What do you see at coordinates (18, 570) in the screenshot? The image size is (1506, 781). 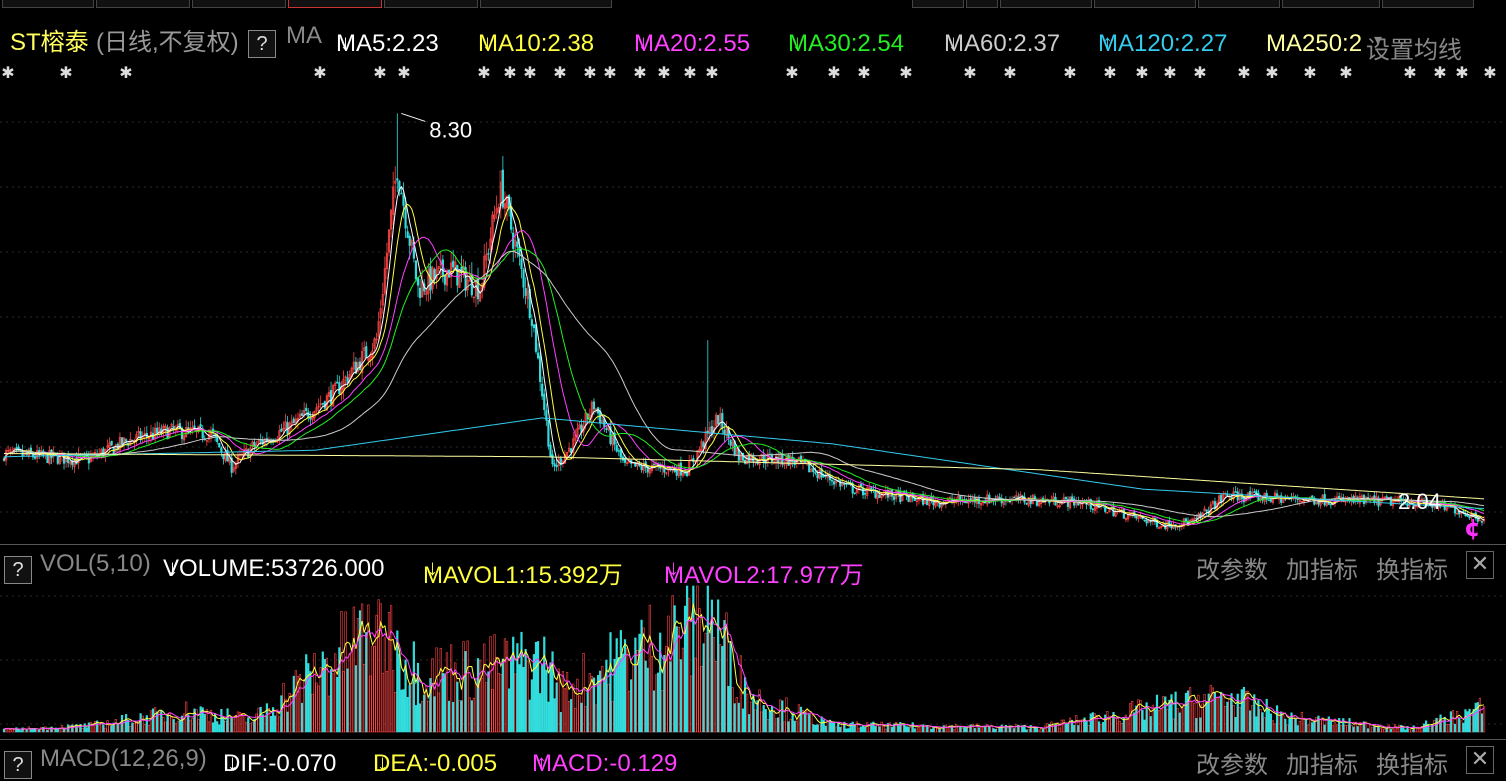 I see `vol-help-button: ?` at bounding box center [18, 570].